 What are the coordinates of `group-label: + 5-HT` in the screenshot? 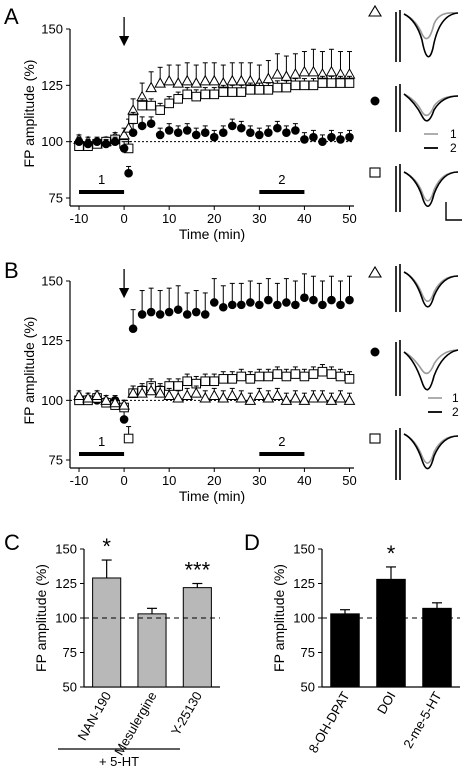 It's located at (119, 761).